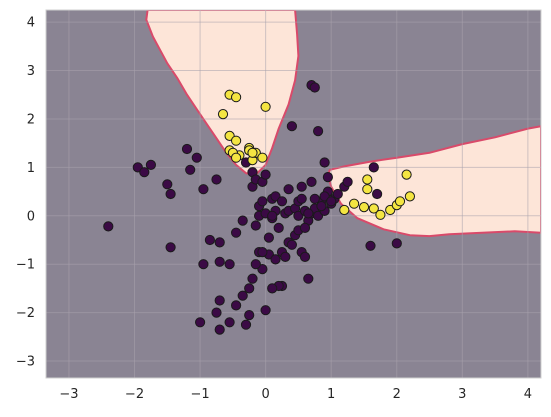  What do you see at coordinates (31, 216) in the screenshot?
I see `y-tick-label: 0` at bounding box center [31, 216].